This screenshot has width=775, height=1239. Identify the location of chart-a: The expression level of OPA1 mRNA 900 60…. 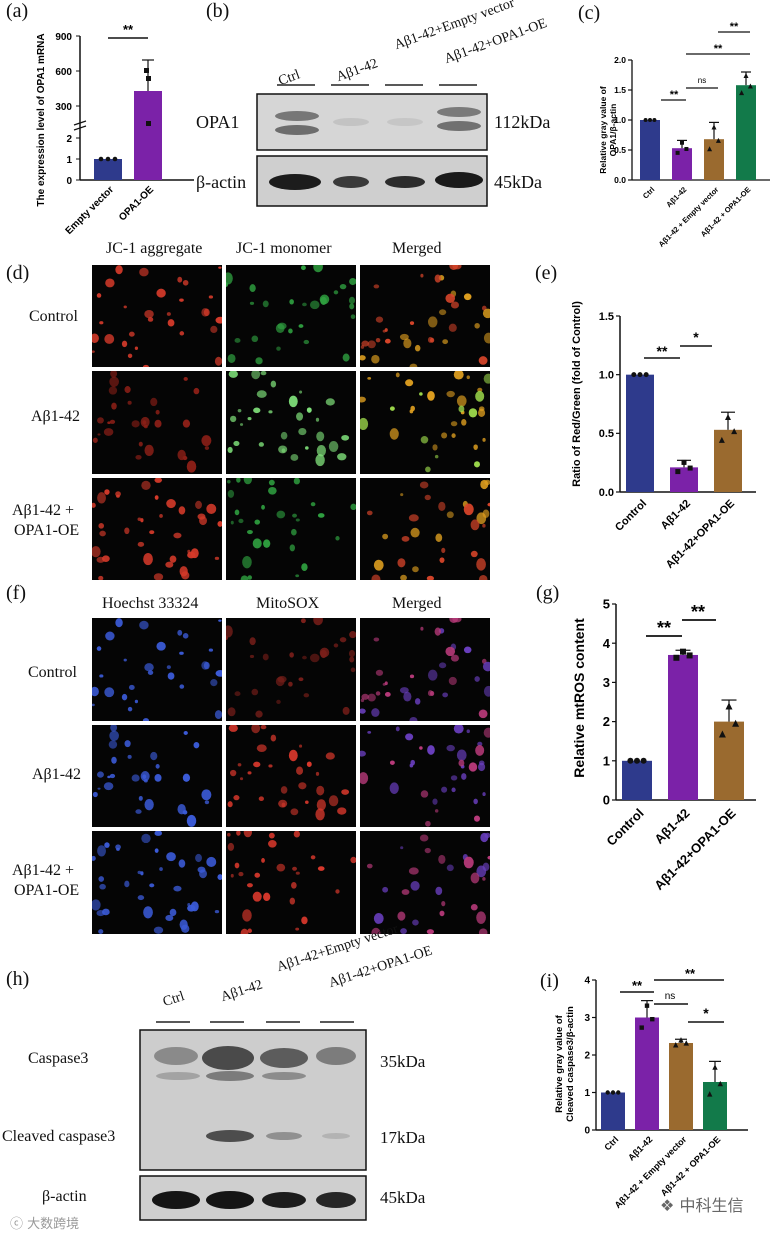
(115, 129).